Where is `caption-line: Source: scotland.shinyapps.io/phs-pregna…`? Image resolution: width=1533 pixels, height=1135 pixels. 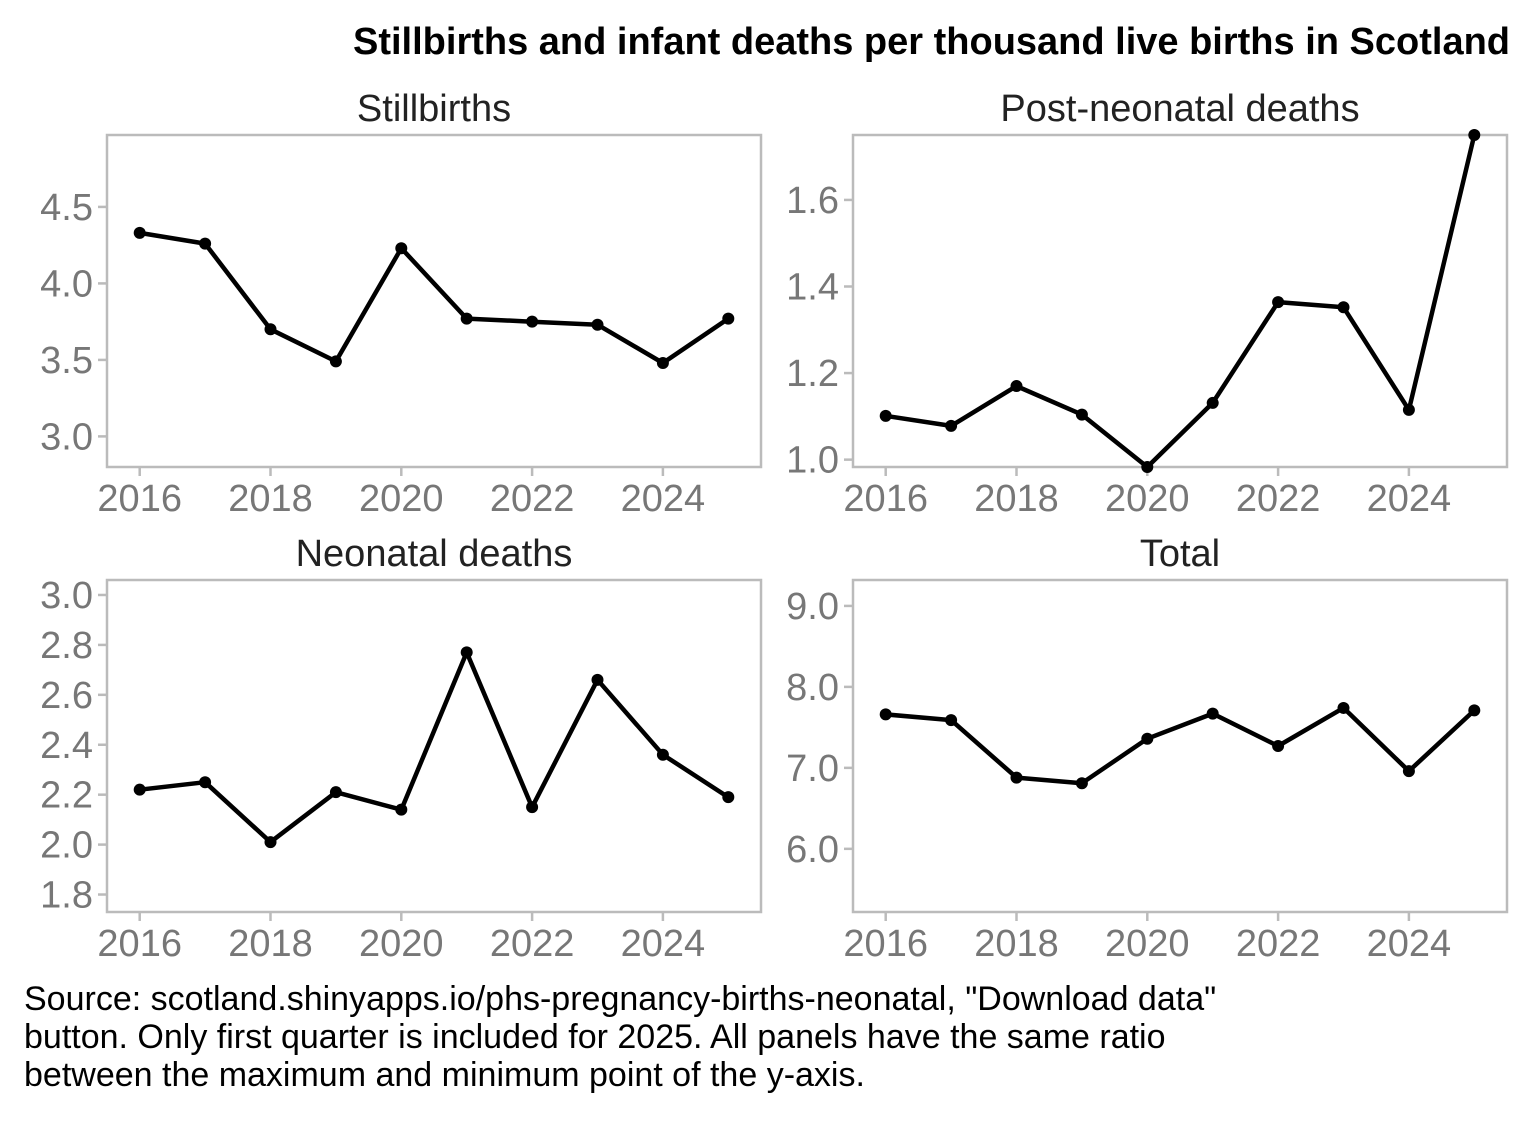
caption-line: Source: scotland.shinyapps.io/phs-pregna… is located at coordinates (620, 999).